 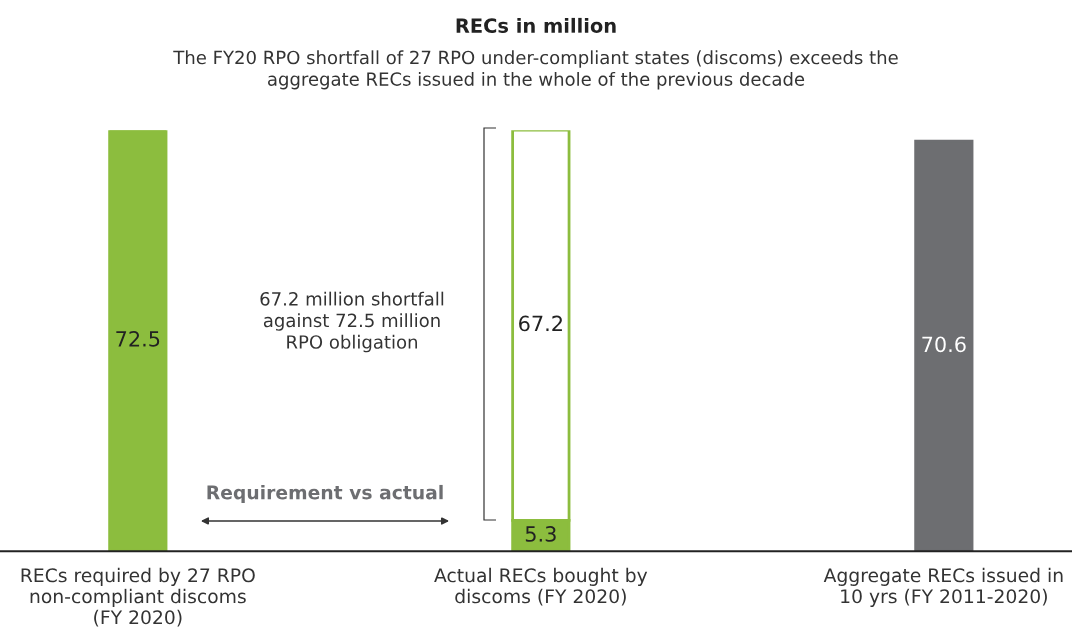 I want to click on x-tick-label: RECs required by 27 RPO non-compliant discoms (FY 2020), so click(x=138, y=597).